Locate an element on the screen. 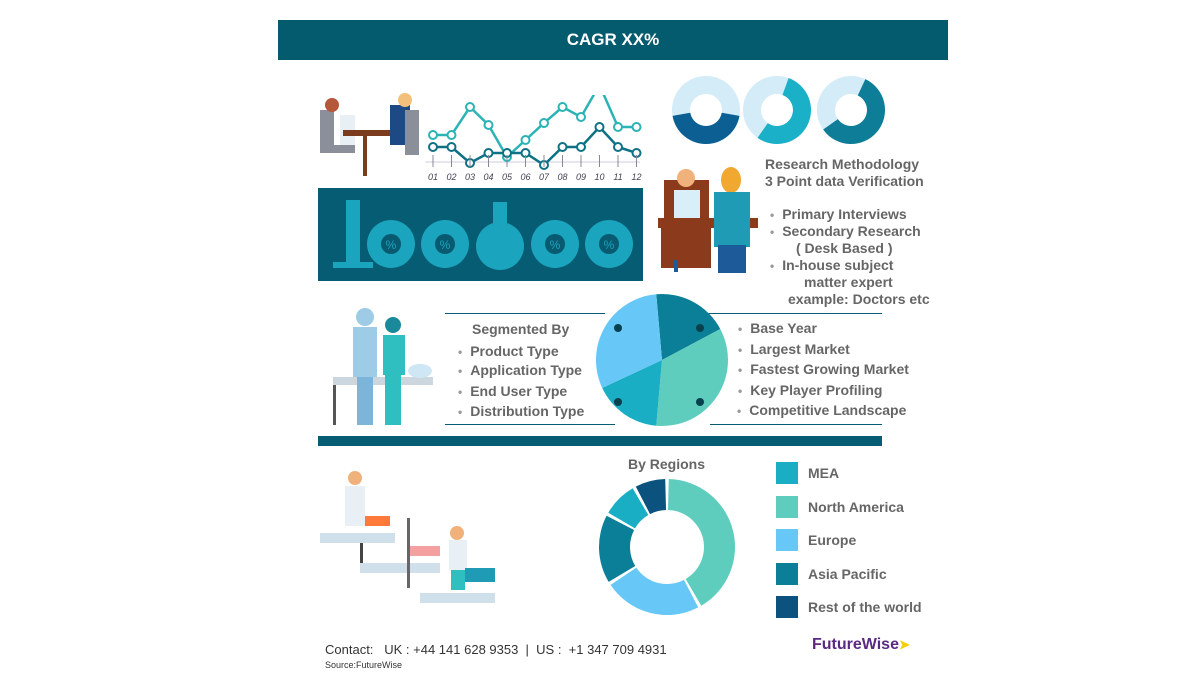 This screenshot has width=1200, height=680. x-tick-label: 08 is located at coordinates (562, 177).